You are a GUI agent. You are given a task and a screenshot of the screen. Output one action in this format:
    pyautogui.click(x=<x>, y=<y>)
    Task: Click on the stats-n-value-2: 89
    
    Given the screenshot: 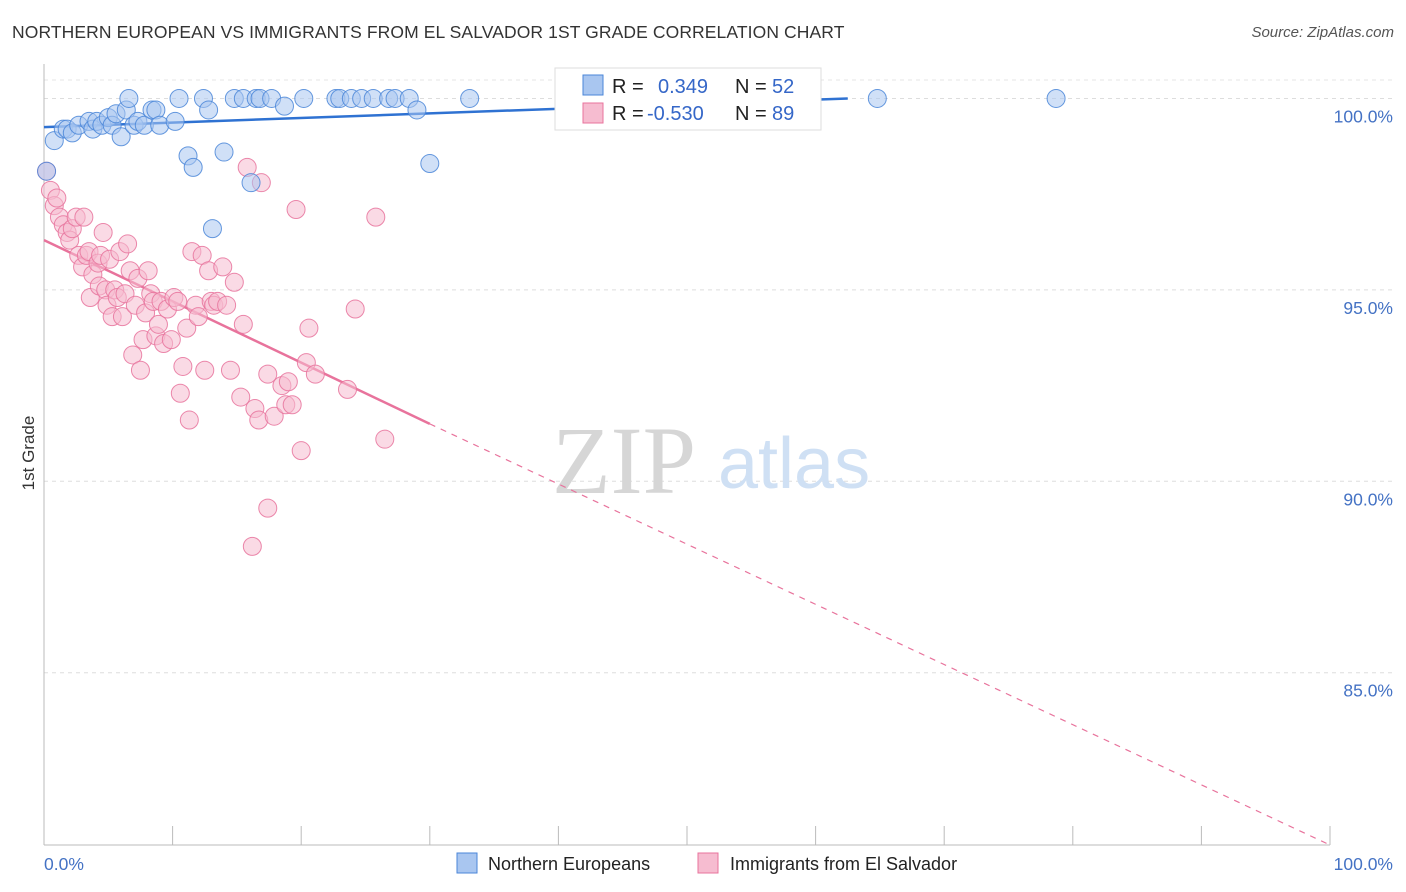 What is the action you would take?
    pyautogui.click(x=783, y=114)
    